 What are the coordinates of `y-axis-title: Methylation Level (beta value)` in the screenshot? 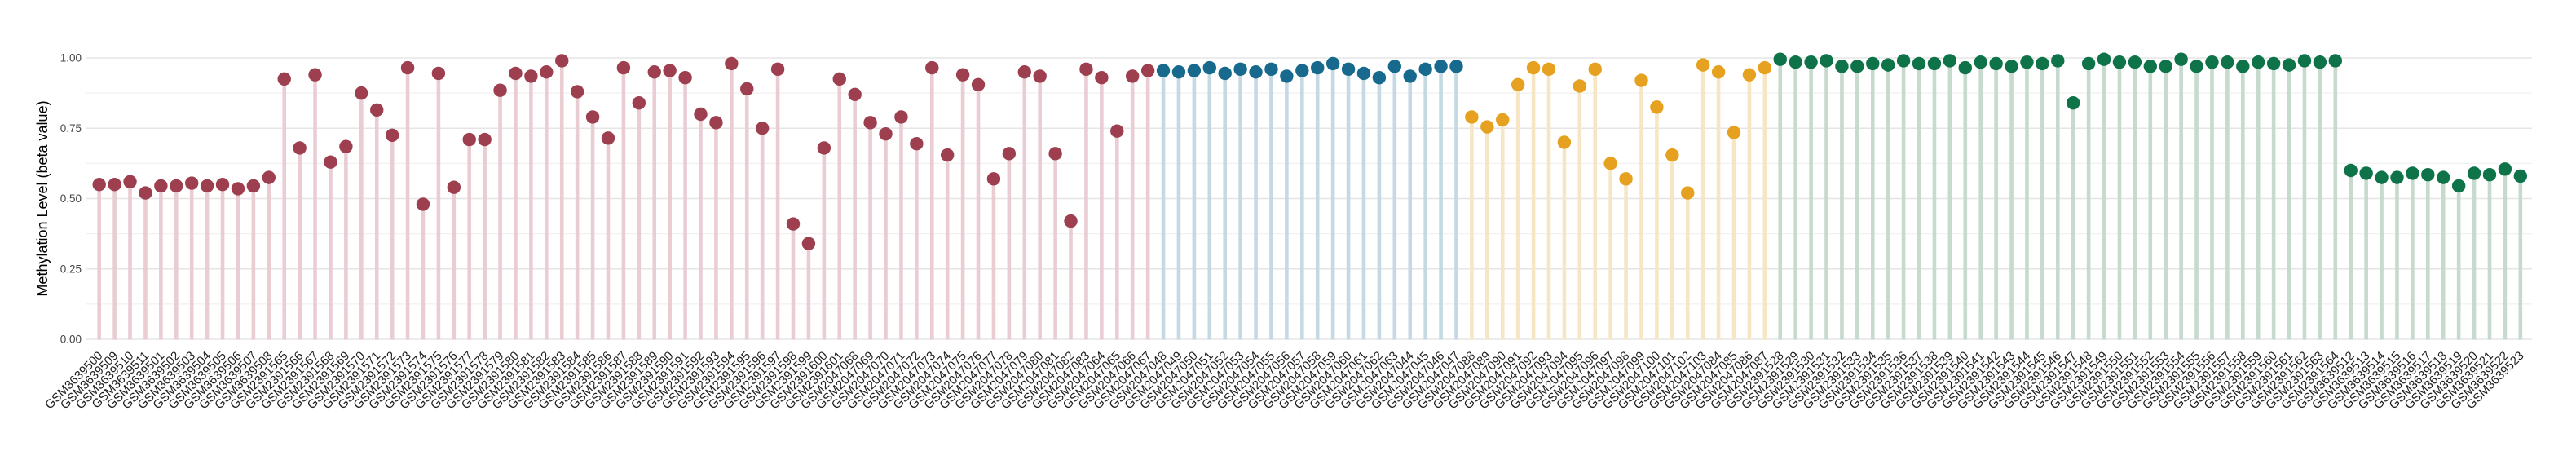 It's located at (42, 198).